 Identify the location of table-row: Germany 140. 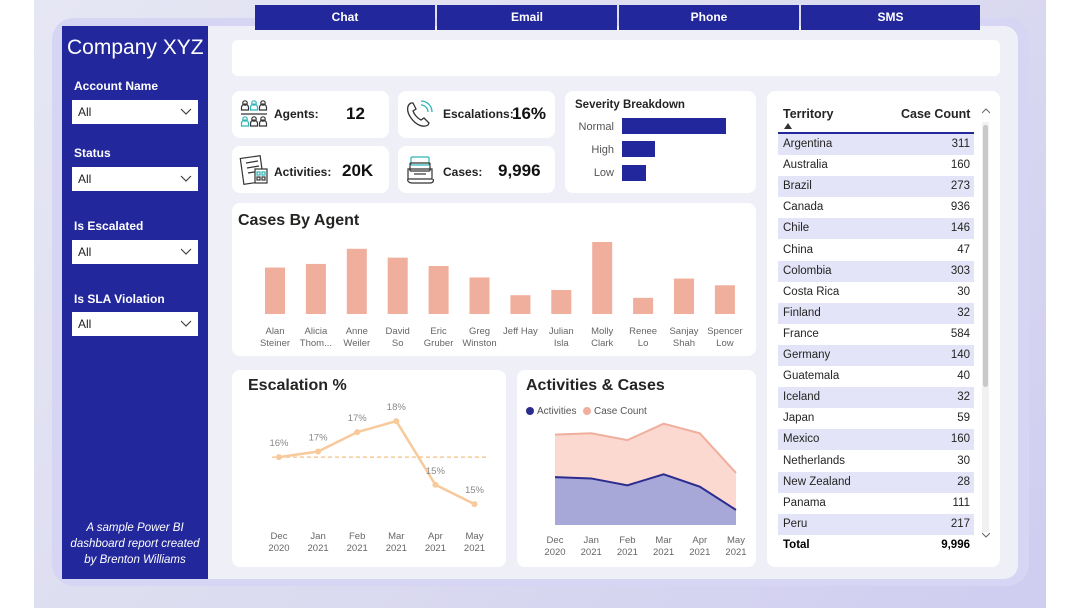
(876, 355).